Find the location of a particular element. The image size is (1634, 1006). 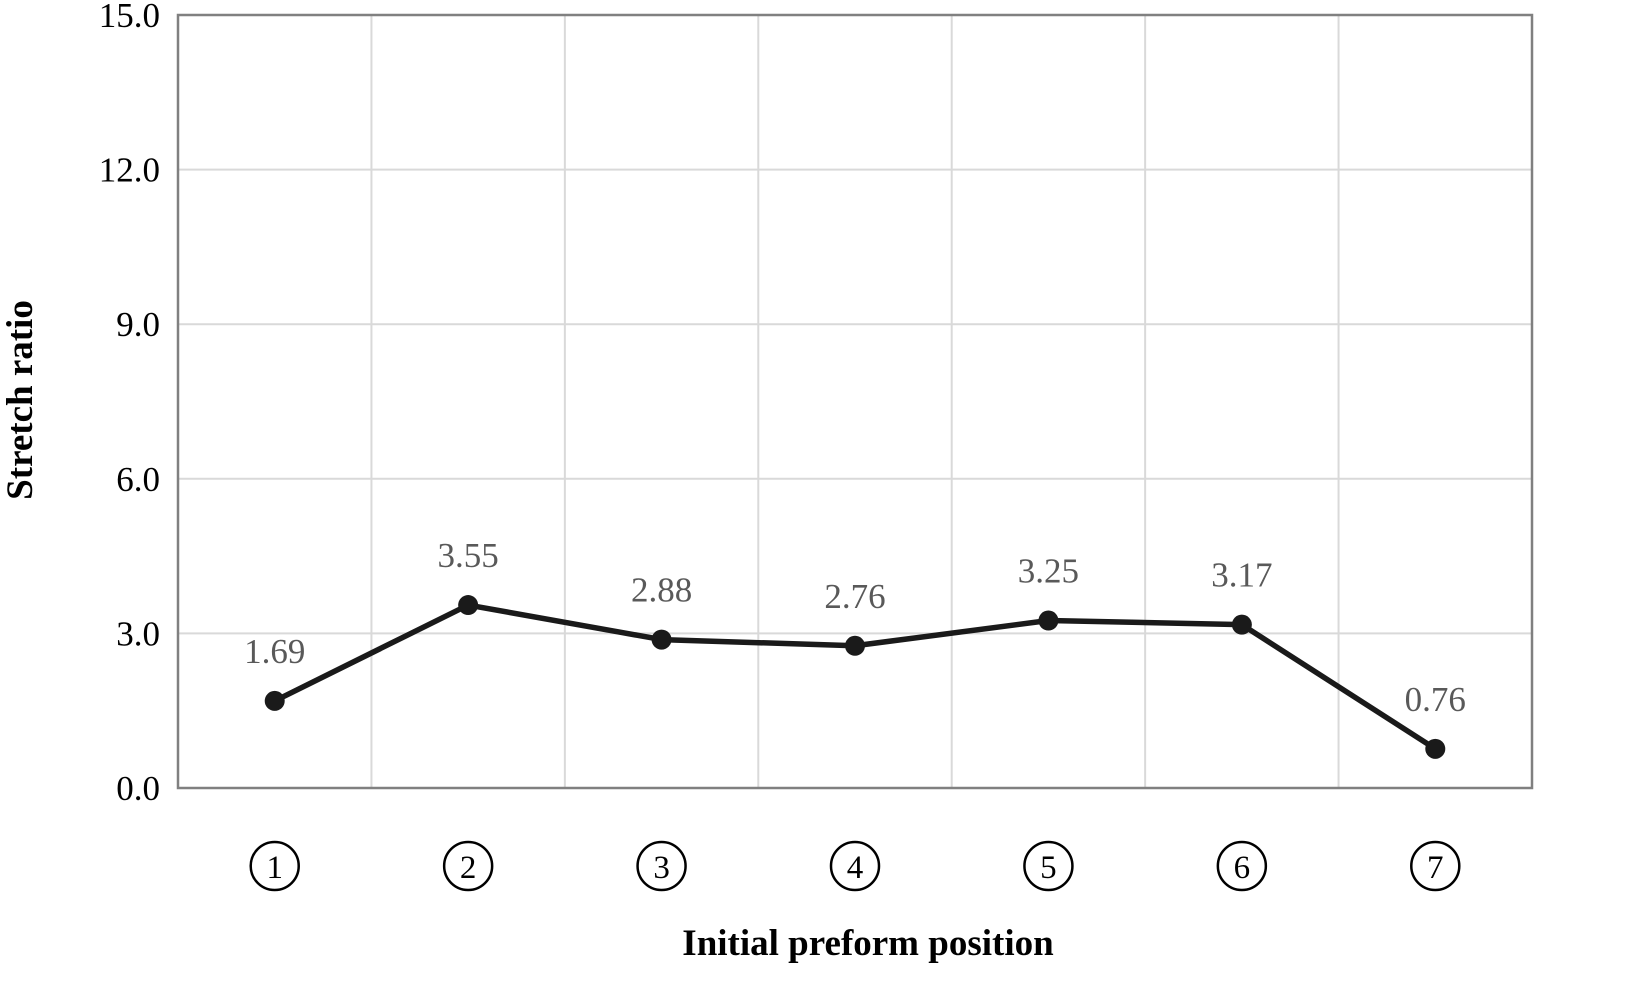

category-label: 7 is located at coordinates (1435, 866).